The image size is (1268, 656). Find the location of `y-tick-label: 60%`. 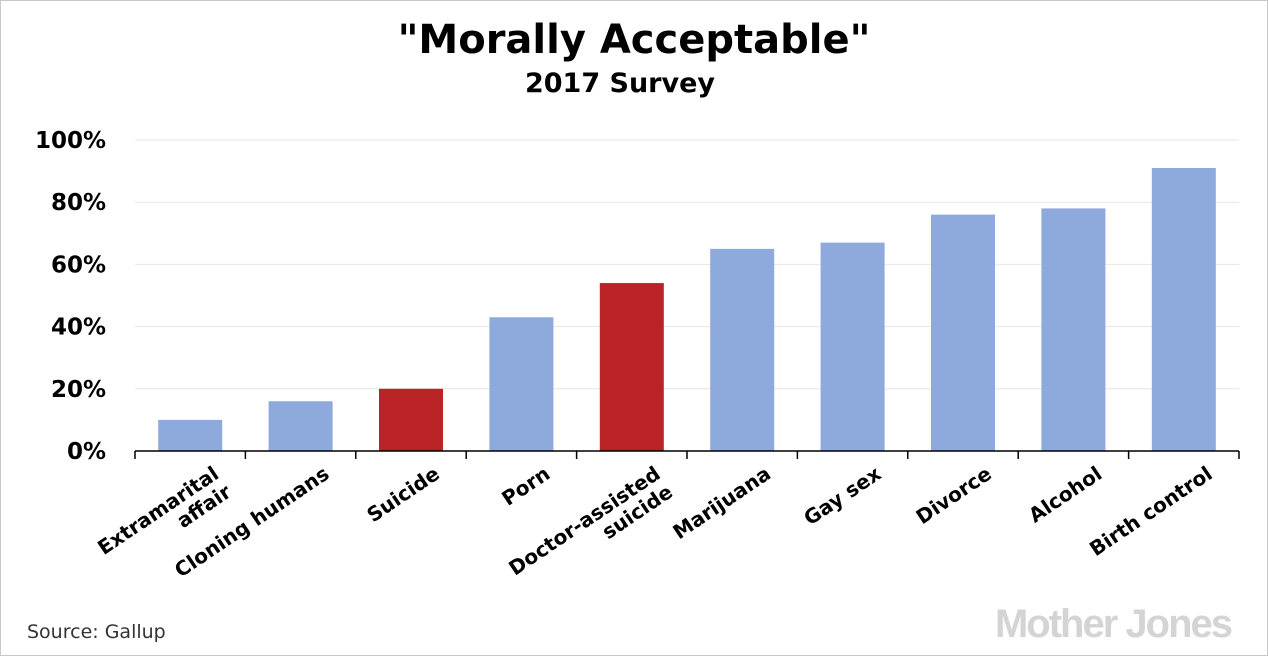

y-tick-label: 60% is located at coordinates (78, 265).